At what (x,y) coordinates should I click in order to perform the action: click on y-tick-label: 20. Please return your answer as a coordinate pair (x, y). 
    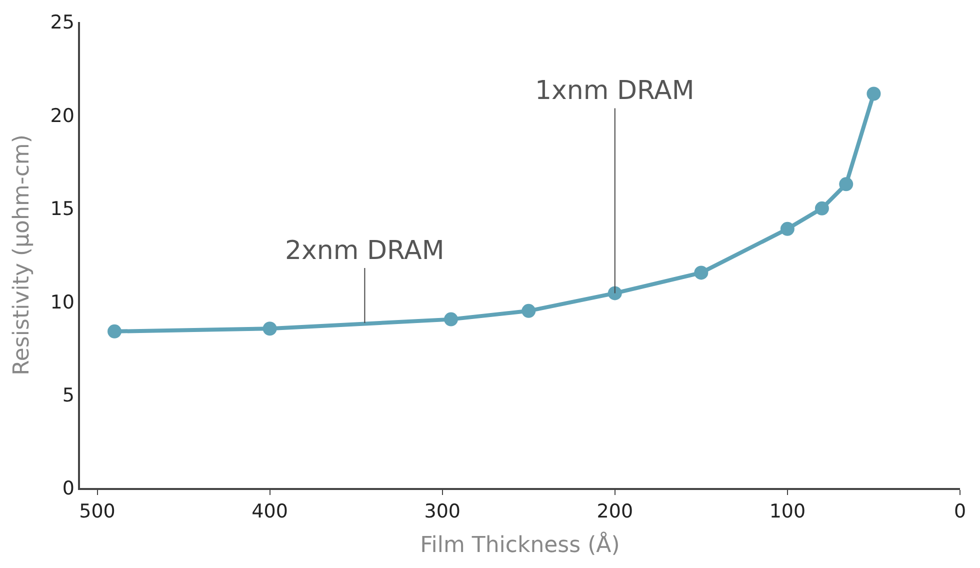
    Looking at the image, I should click on (62, 115).